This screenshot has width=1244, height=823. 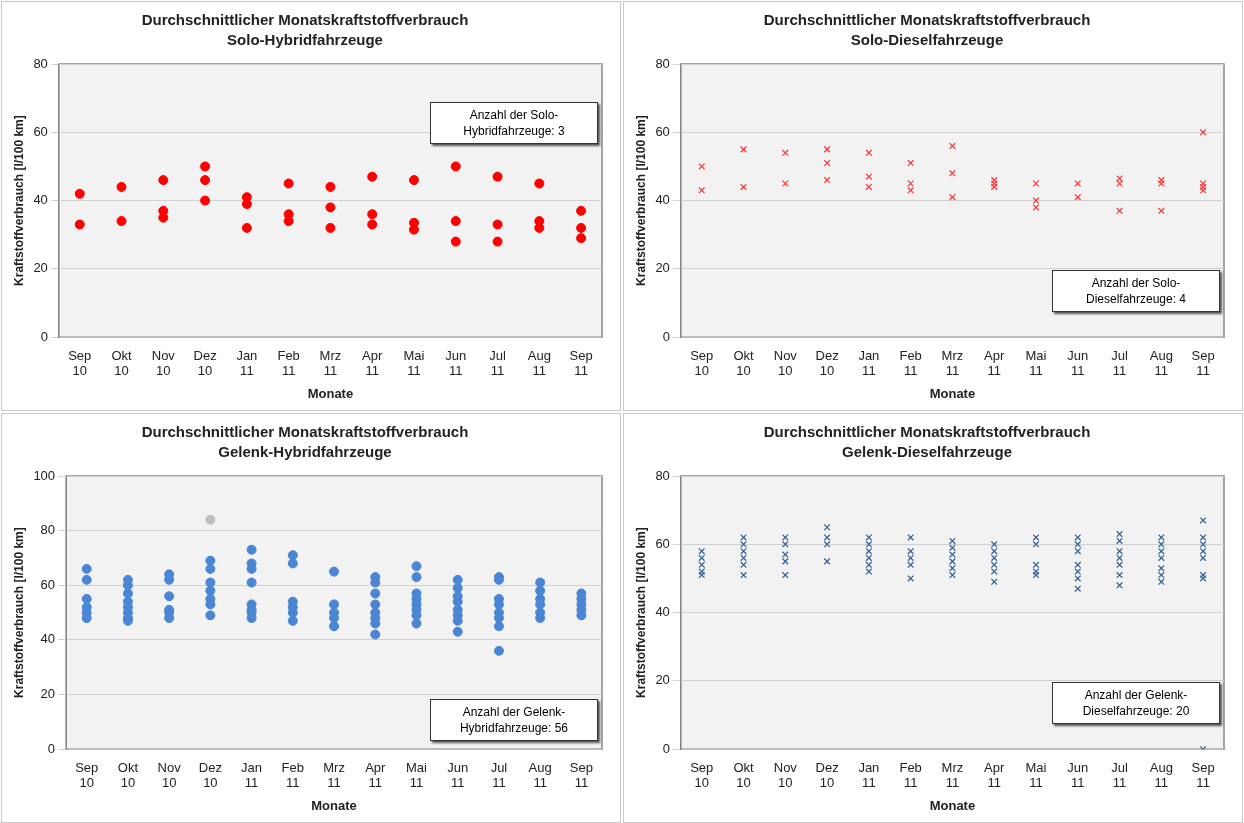 What do you see at coordinates (514, 123) in the screenshot?
I see `note-box: Anzahl der Solo-Hybridfahrzeuge: 3` at bounding box center [514, 123].